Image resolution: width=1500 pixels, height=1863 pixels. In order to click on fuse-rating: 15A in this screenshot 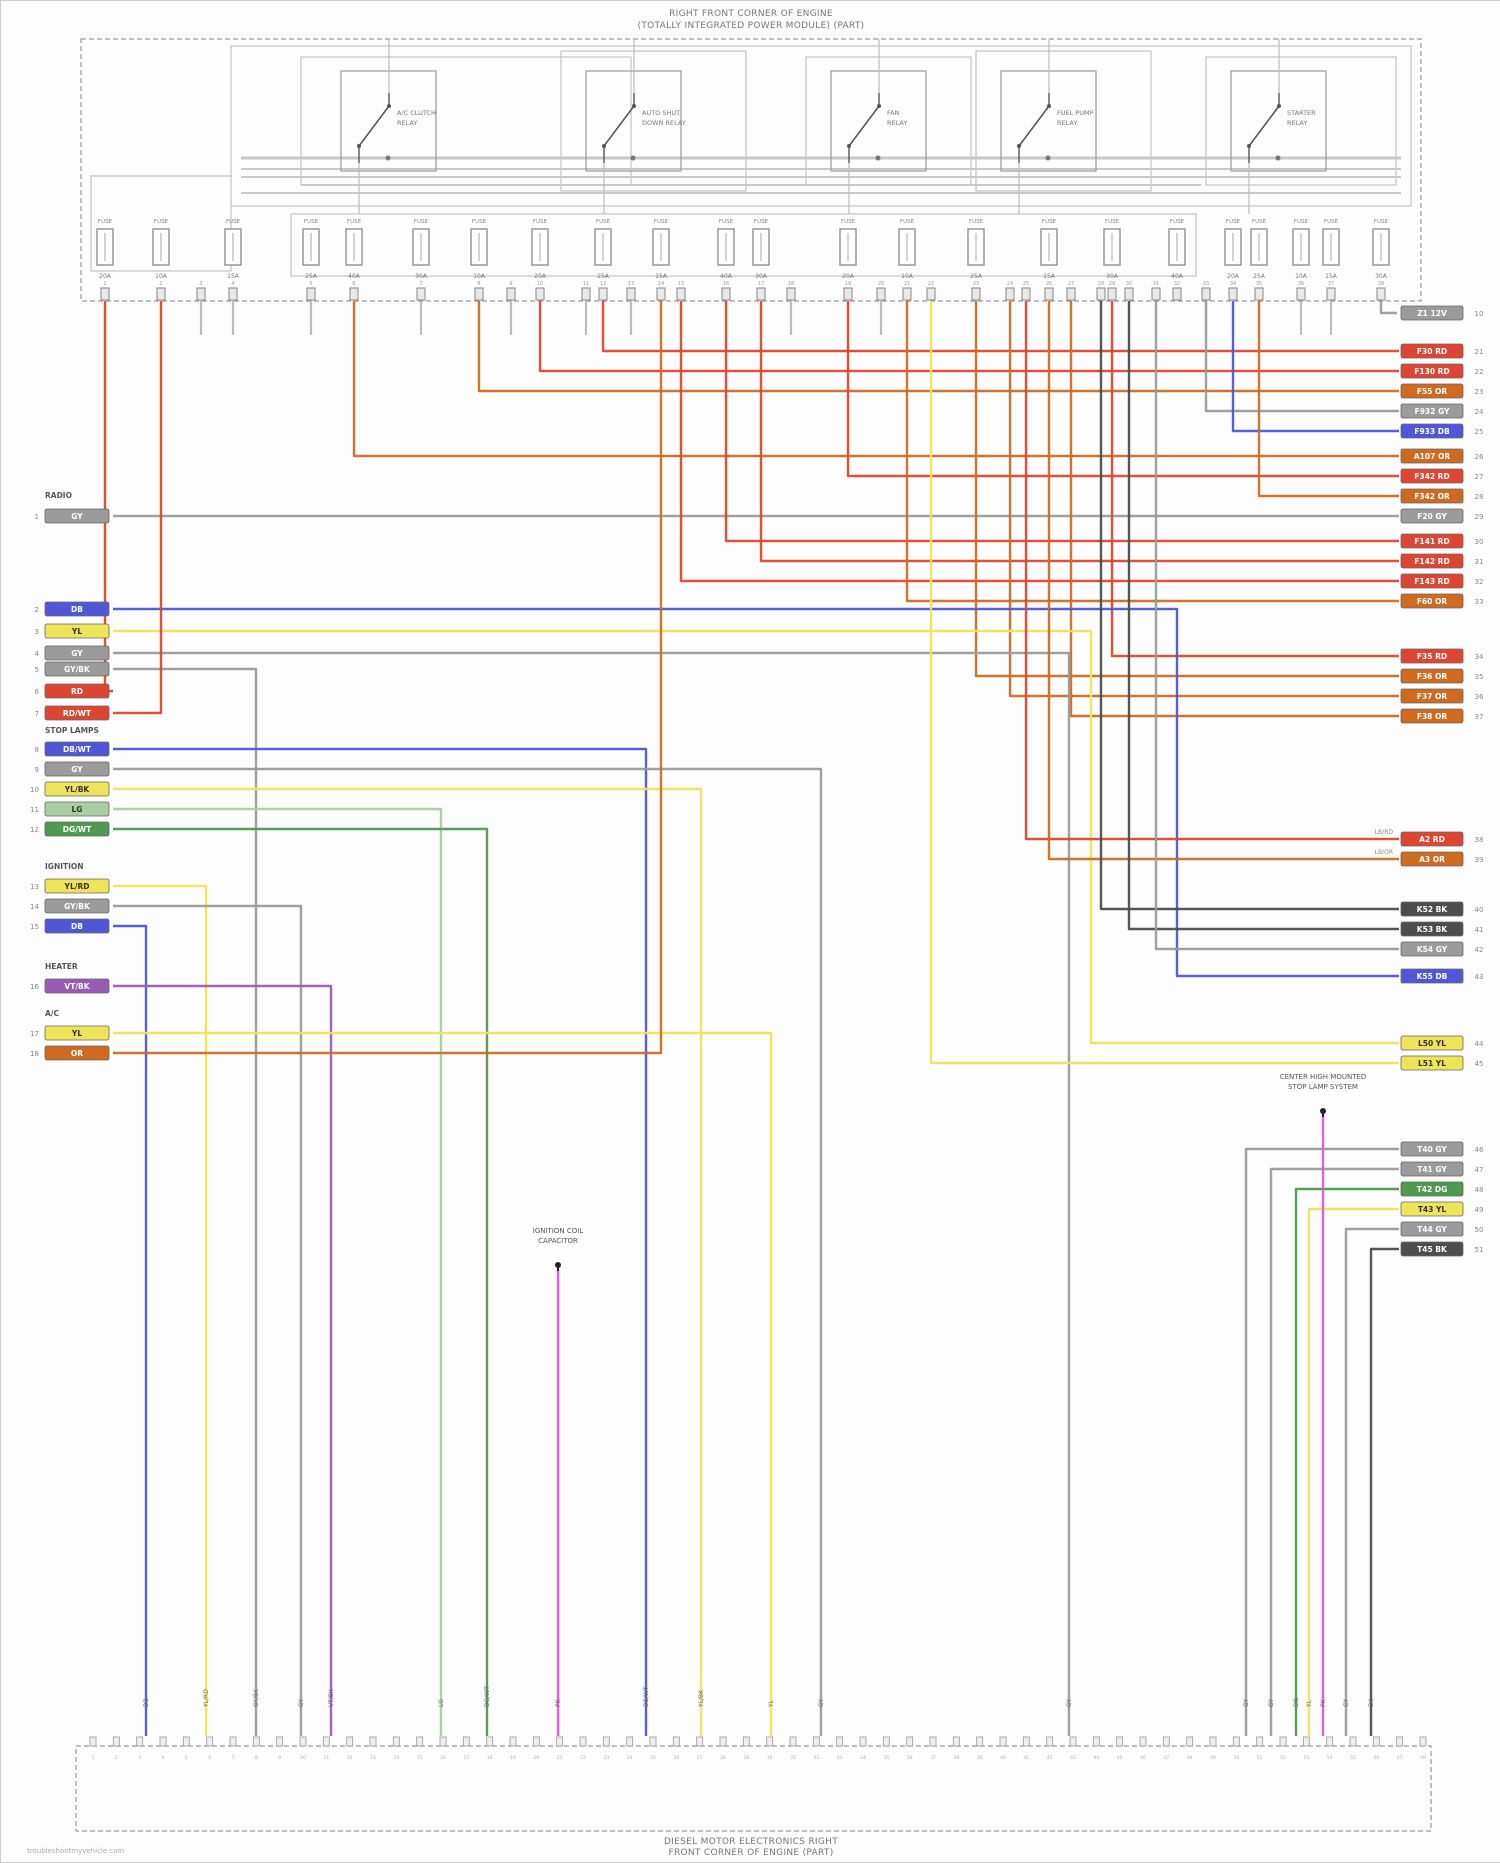, I will do `click(233, 276)`.